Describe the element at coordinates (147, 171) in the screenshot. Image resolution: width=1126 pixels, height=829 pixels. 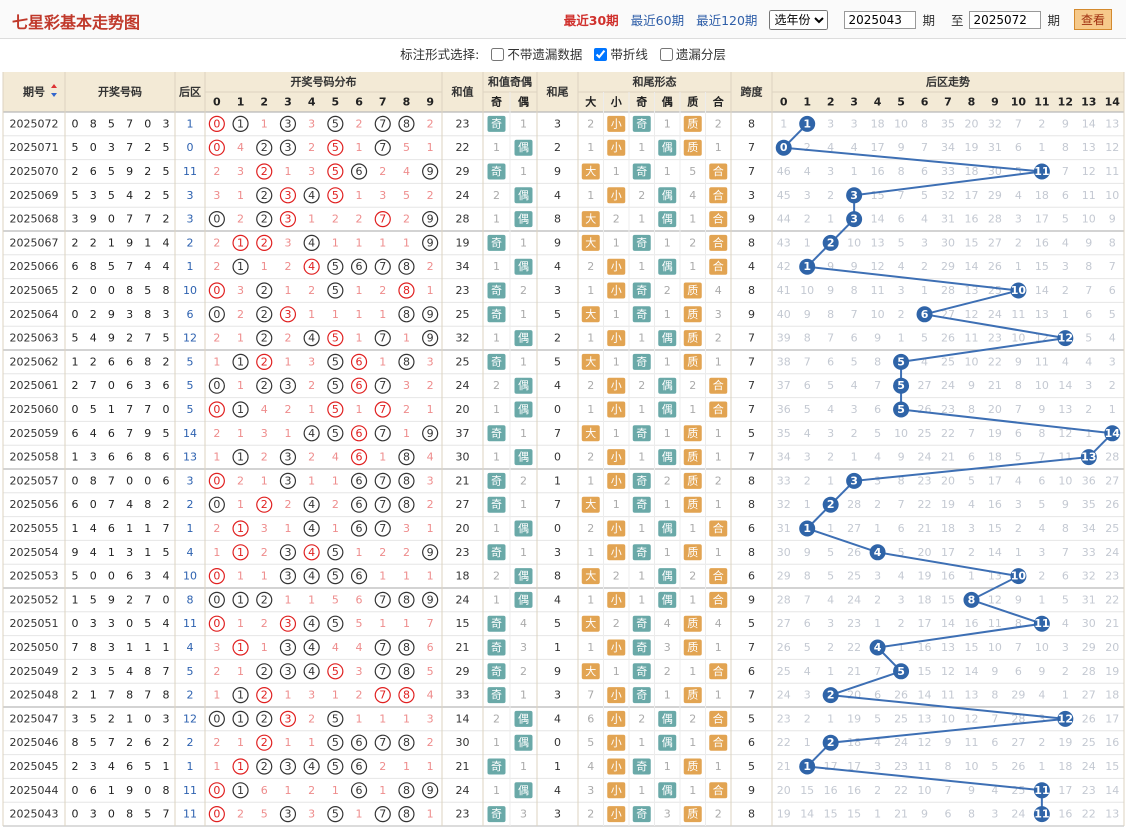
I see `draw-digit: 2` at that location.